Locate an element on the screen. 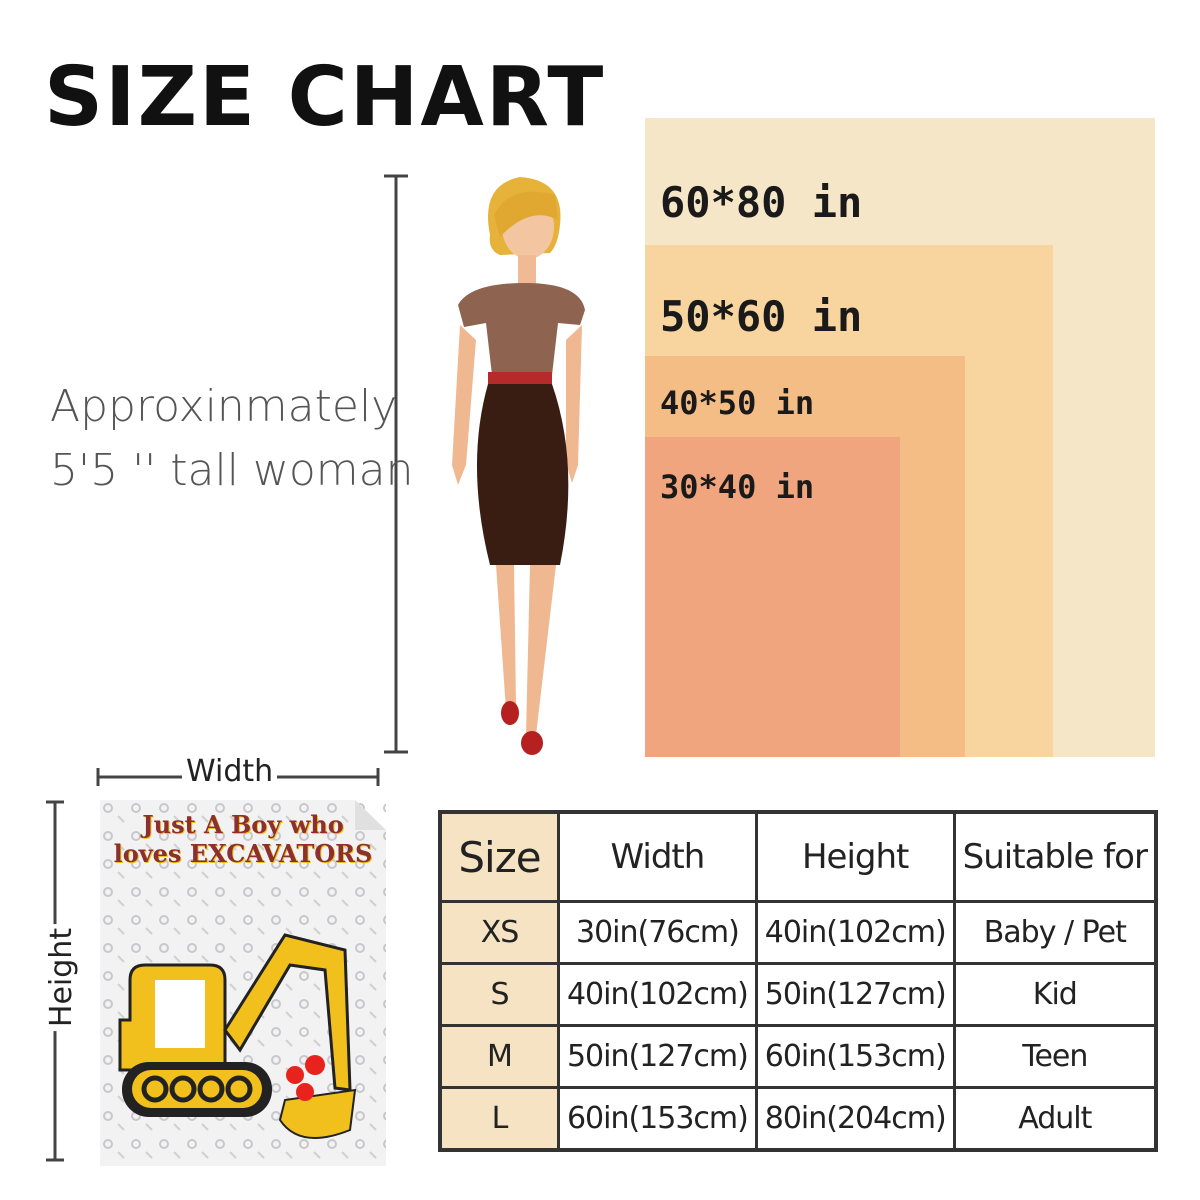  reference-line1: Approxinmately is located at coordinates (224, 406).